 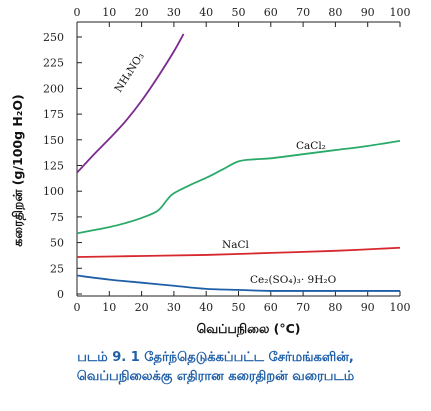 I want to click on x-tick-label-top: 100, so click(x=400, y=12).